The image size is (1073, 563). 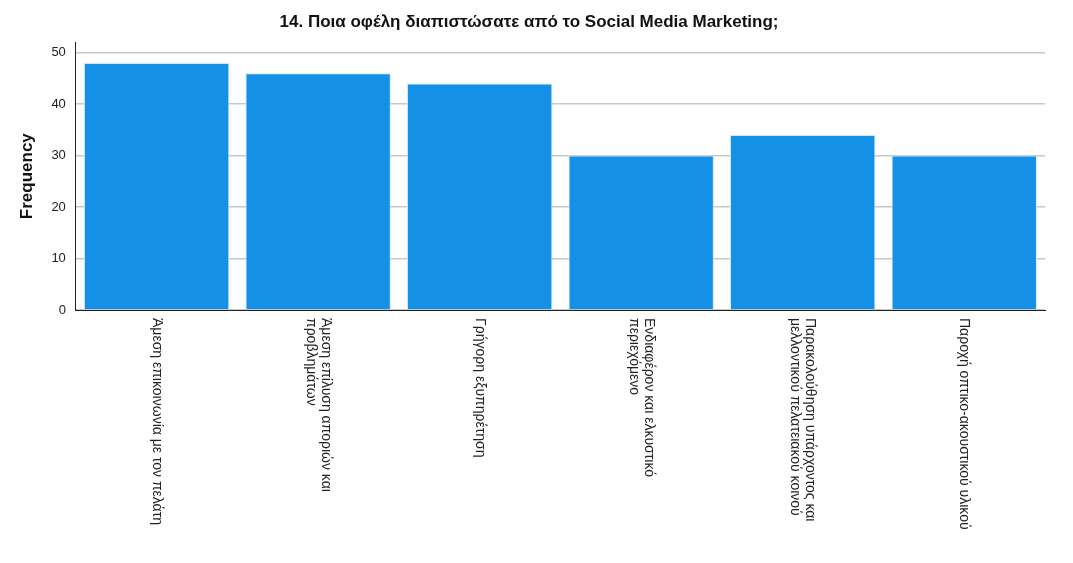 I want to click on y-tick-label: 40, so click(x=58, y=103).